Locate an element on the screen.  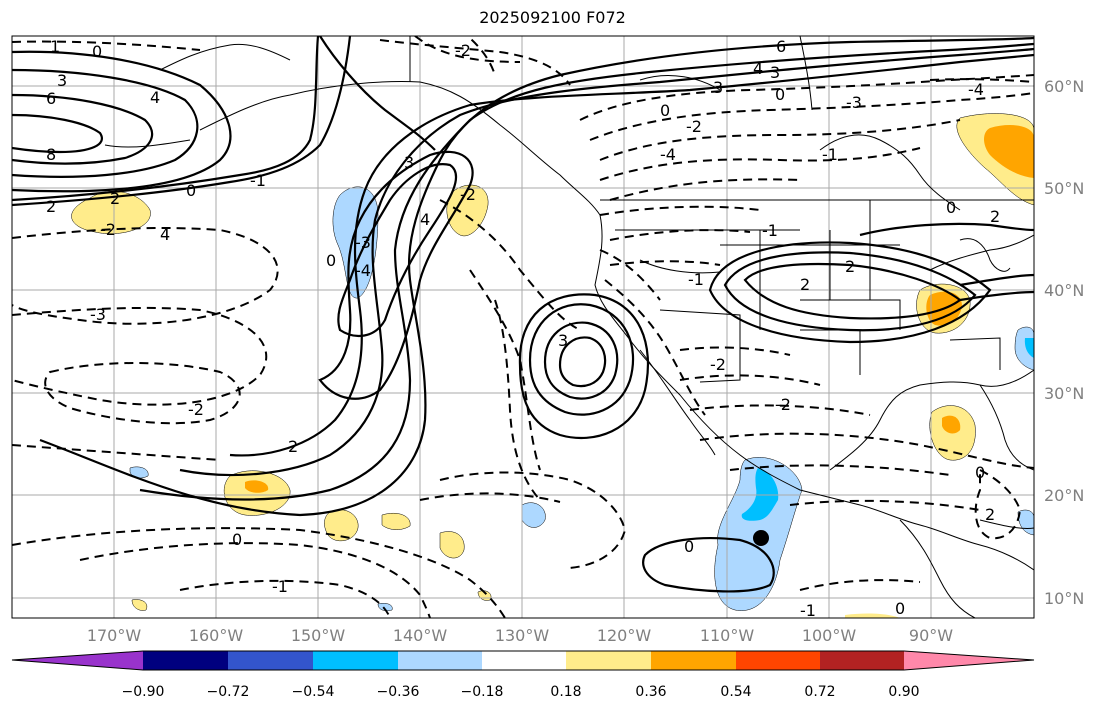
lon-label: 150°W is located at coordinates (318, 635).